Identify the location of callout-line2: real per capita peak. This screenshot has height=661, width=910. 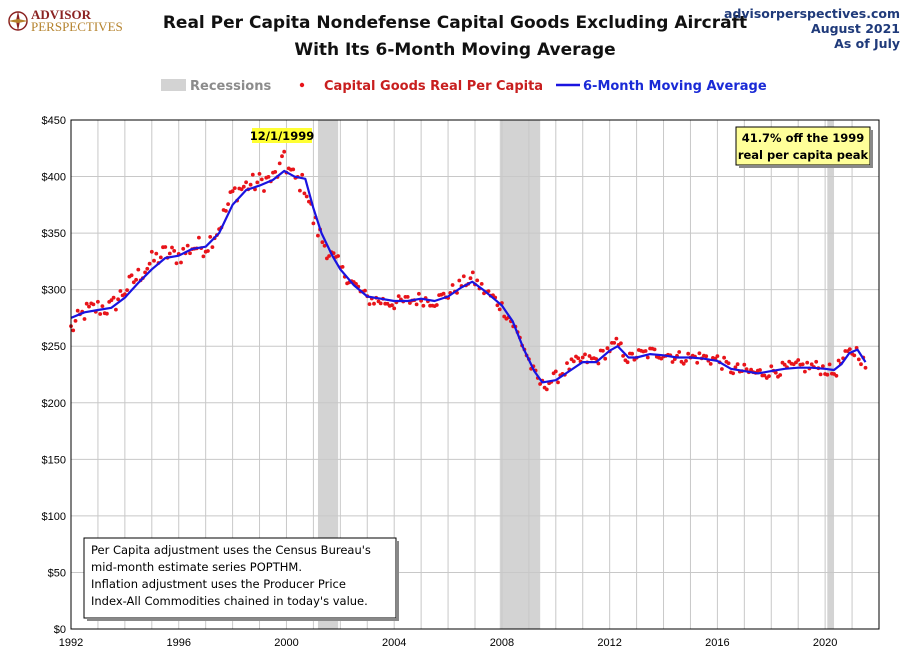
(803, 155).